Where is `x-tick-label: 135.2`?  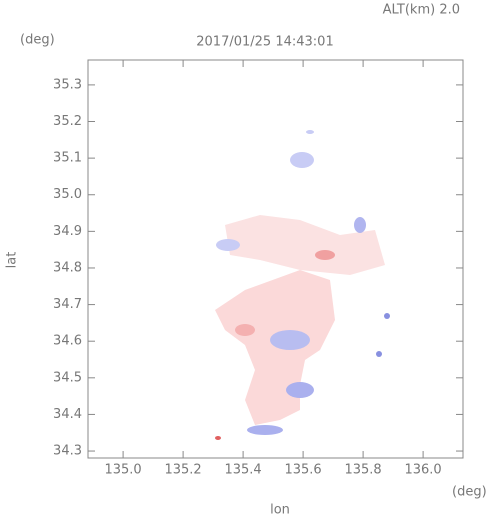 x-tick-label: 135.2 is located at coordinates (182, 470).